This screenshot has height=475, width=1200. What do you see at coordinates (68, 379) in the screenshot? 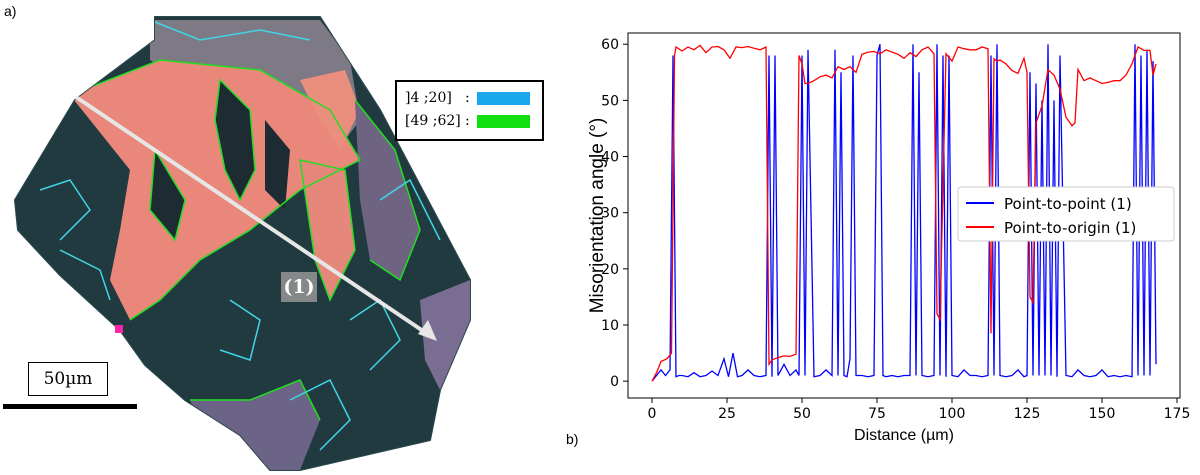
I see `scale-label: 50µm` at bounding box center [68, 379].